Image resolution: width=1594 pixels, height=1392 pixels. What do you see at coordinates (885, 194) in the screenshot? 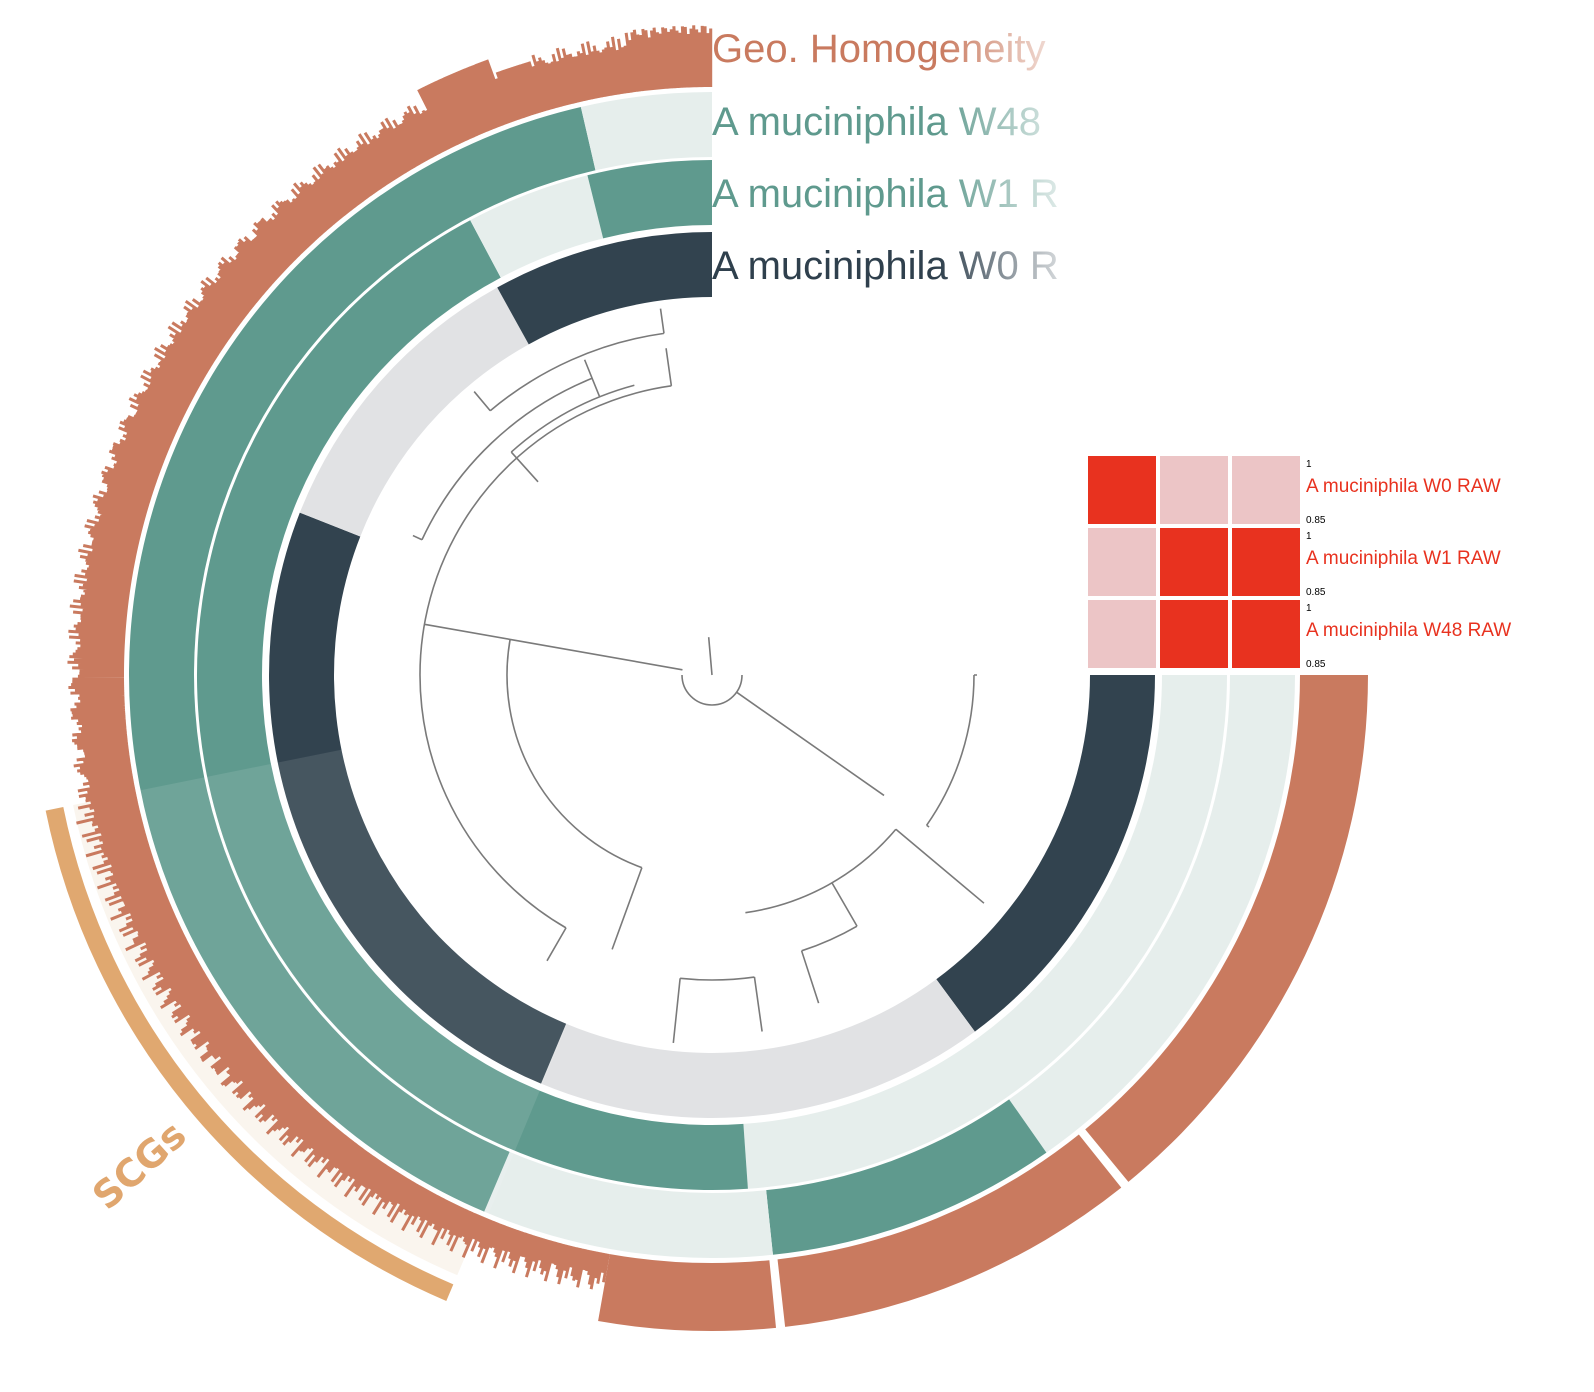
I see `layer-label: A muciniphila W1 R` at bounding box center [885, 194].